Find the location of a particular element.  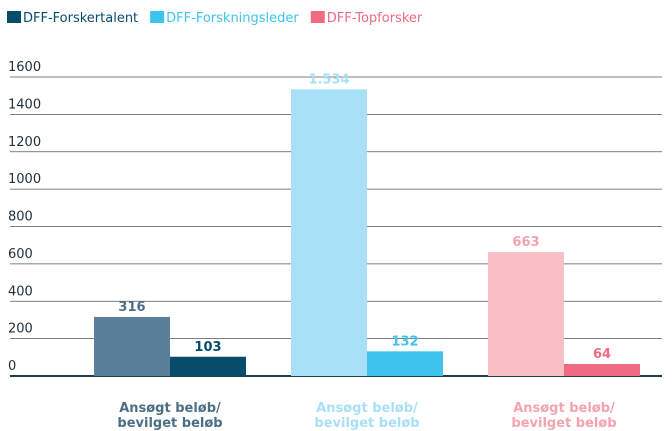

value-label: 663 is located at coordinates (525, 242).